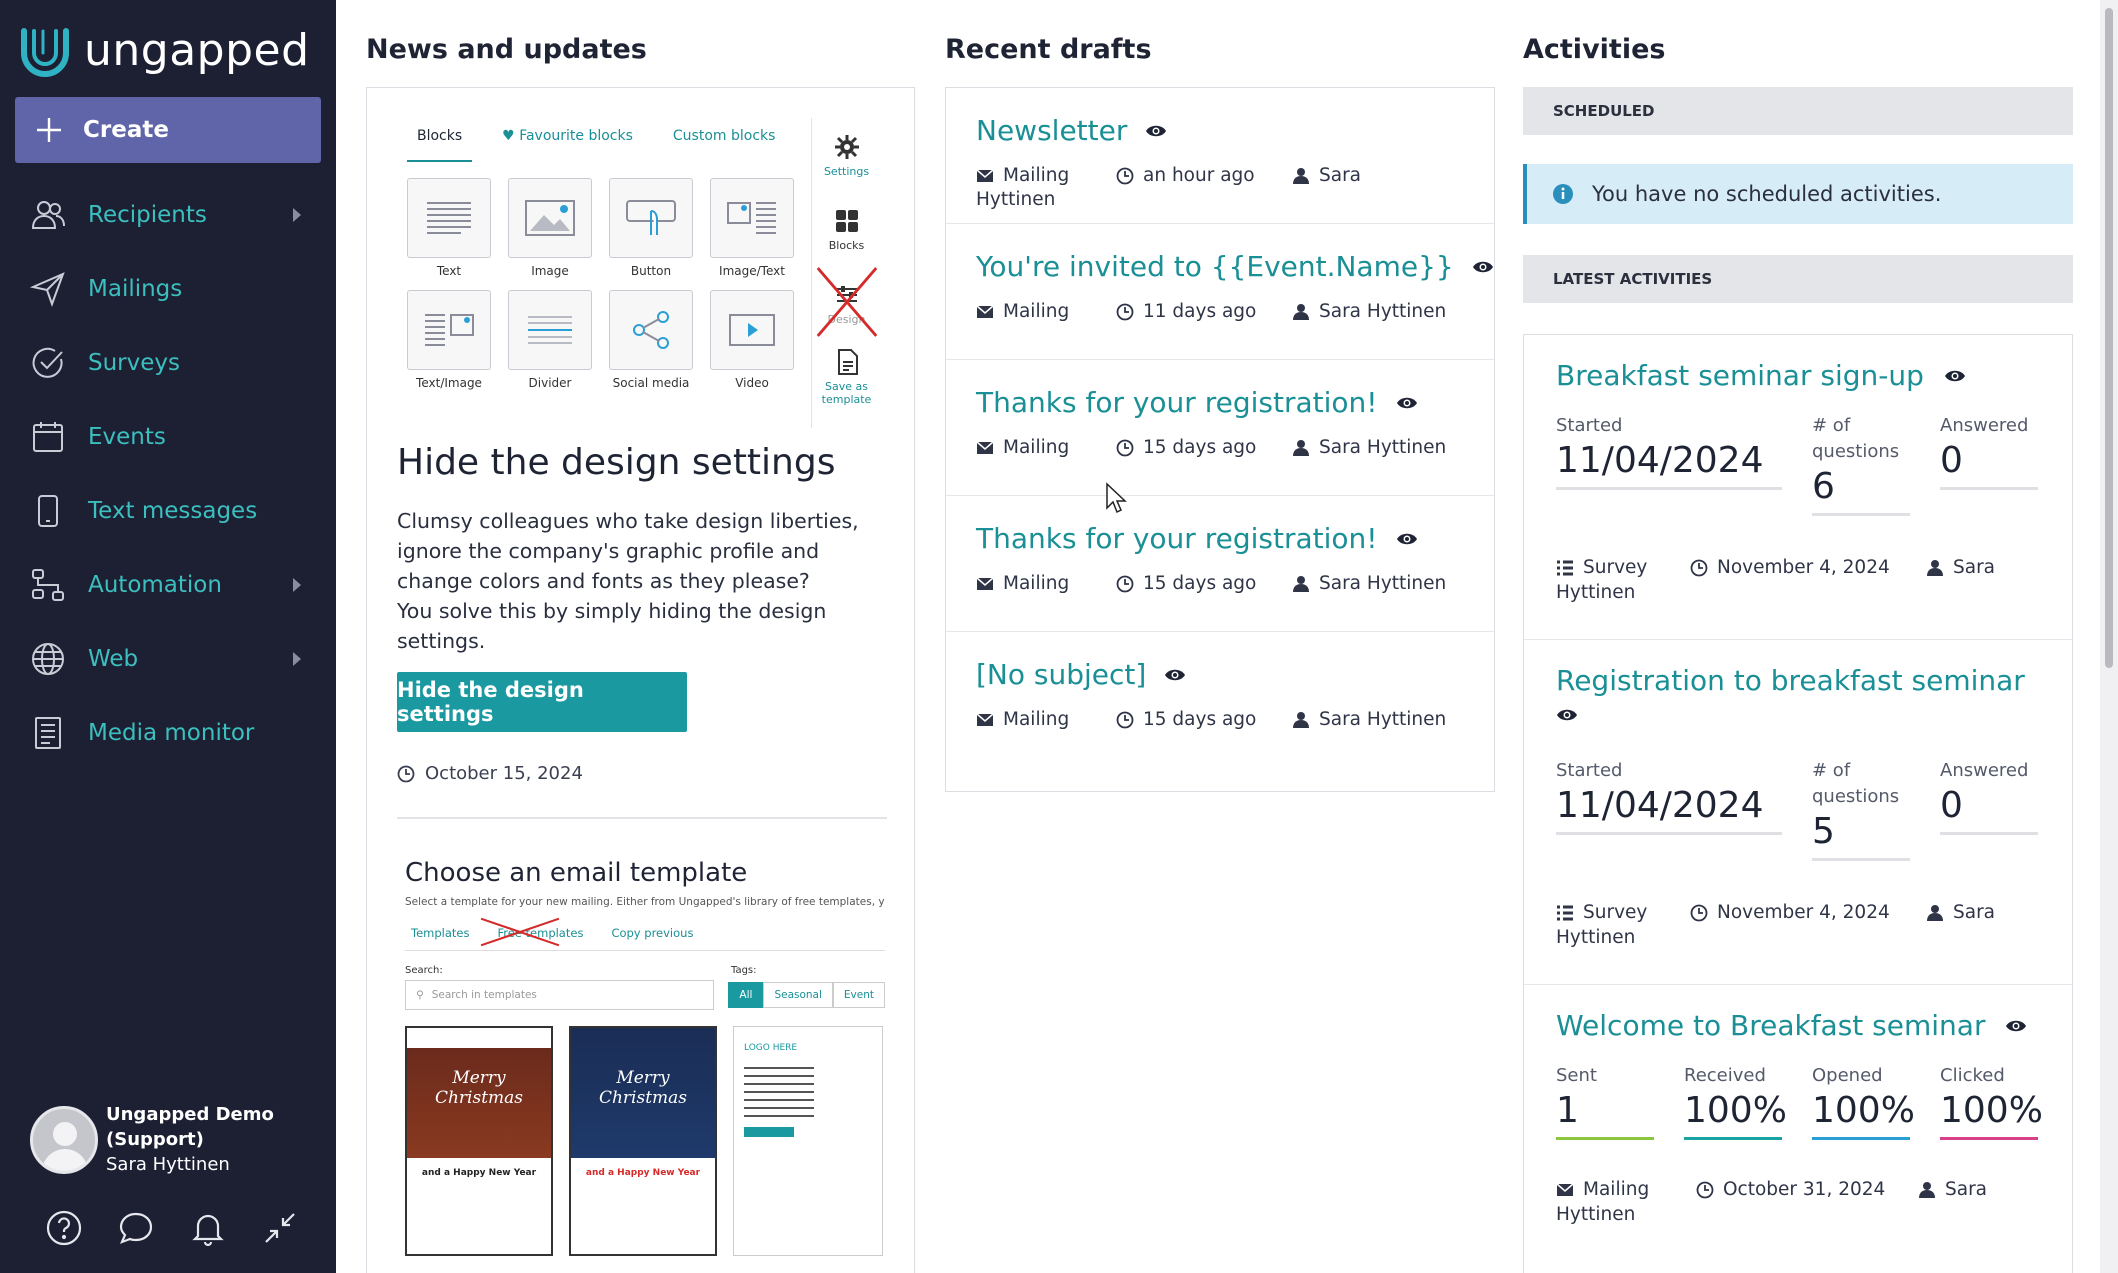  I want to click on user-info: Ungapped Demo (Support) Sara Hyttinen, so click(190, 1139).